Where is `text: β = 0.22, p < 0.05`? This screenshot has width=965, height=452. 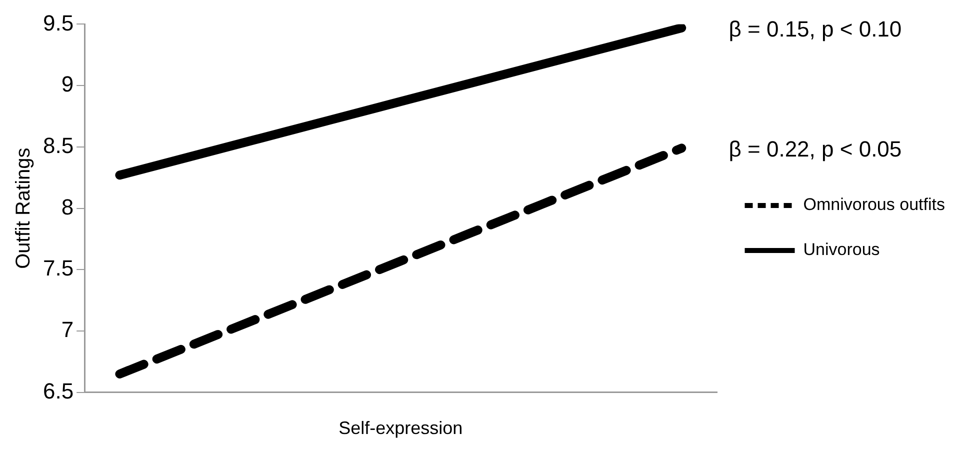 text: β = 0.22, p < 0.05 is located at coordinates (815, 149).